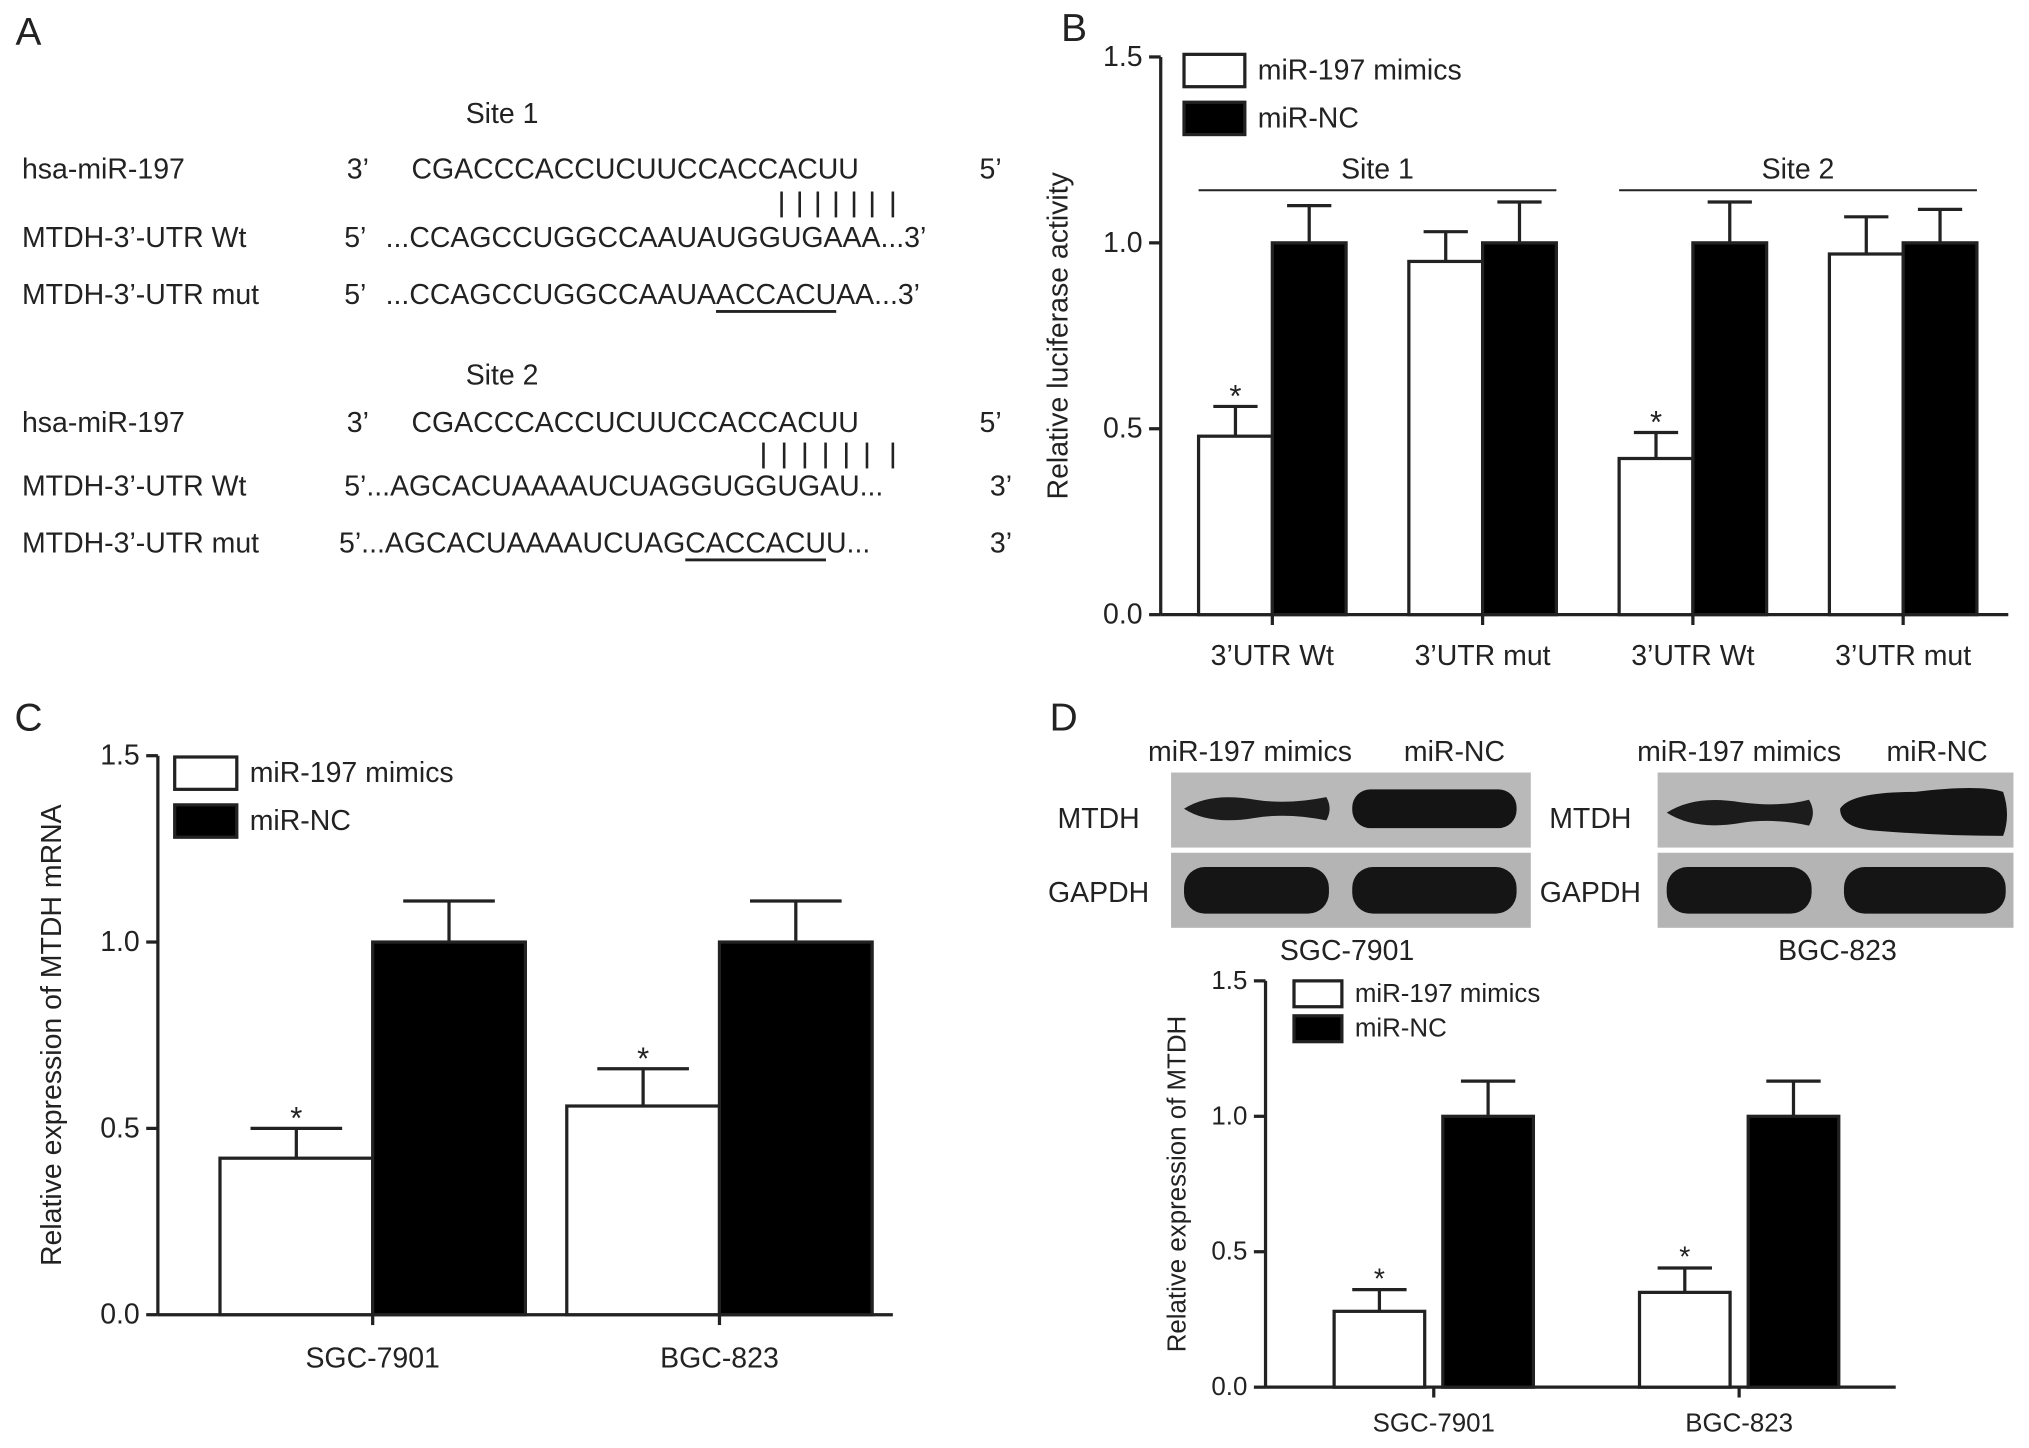 The image size is (2029, 1448). Describe the element at coordinates (502, 375) in the screenshot. I see `site-title: Site 2` at that location.